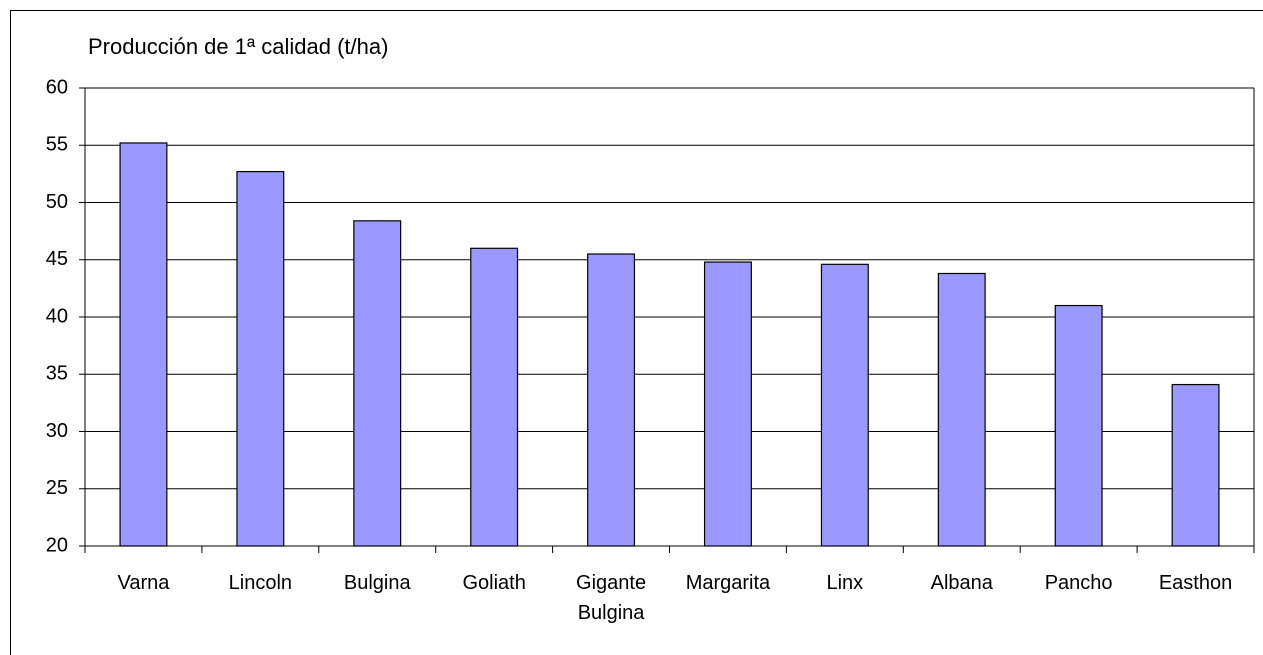 The height and width of the screenshot is (655, 1263). I want to click on x-tick-label: Lincoln, so click(260, 583).